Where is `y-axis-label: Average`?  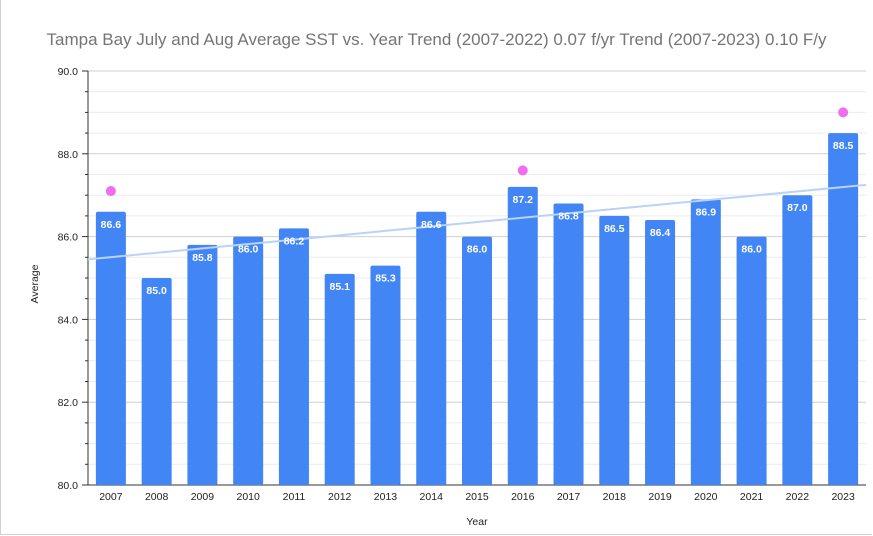
y-axis-label: Average is located at coordinates (35, 283).